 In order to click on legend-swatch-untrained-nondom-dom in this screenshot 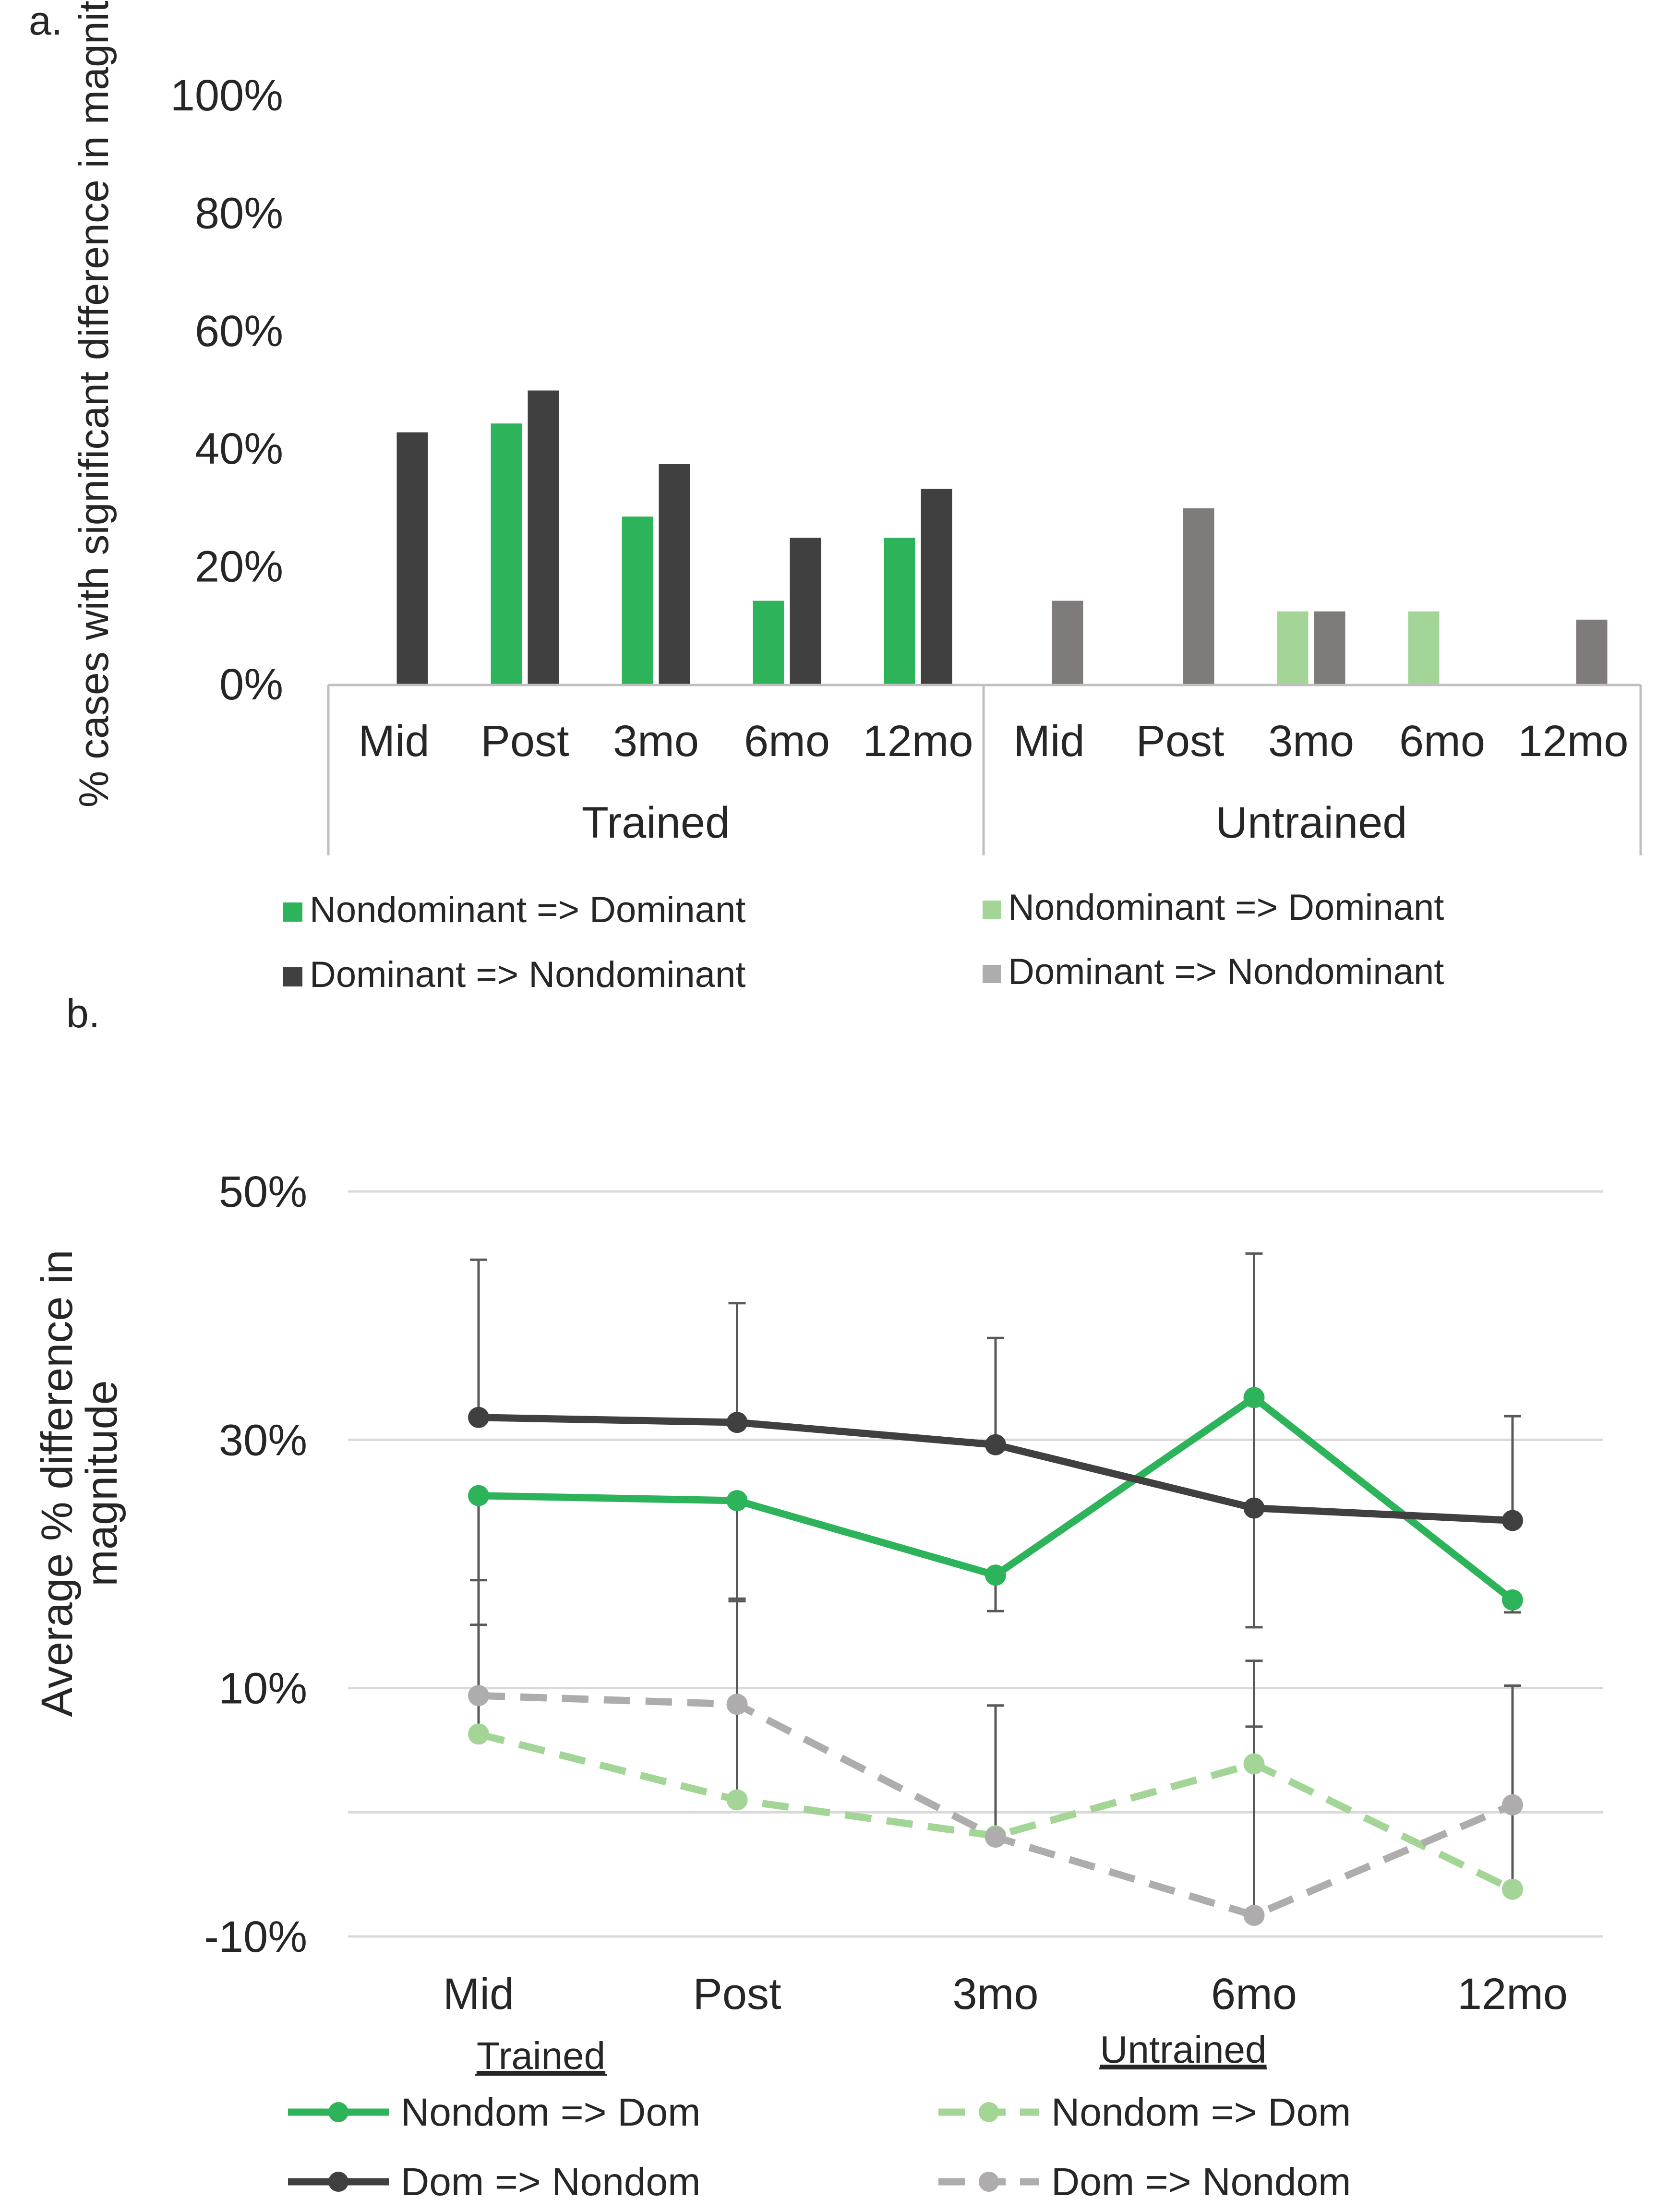, I will do `click(992, 910)`.